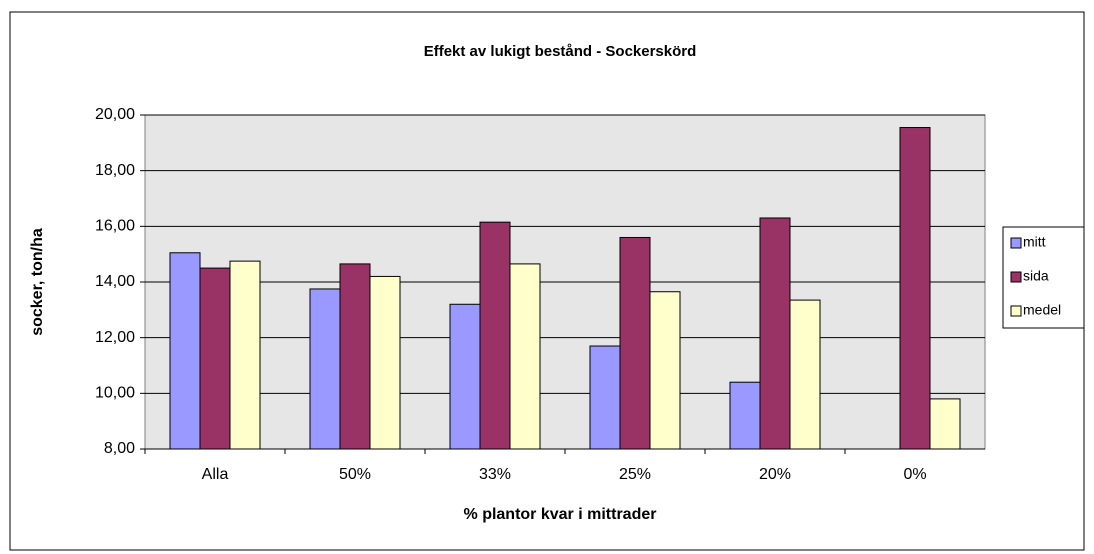 This screenshot has height=554, width=1094. I want to click on legend-label: mitt, so click(1034, 242).